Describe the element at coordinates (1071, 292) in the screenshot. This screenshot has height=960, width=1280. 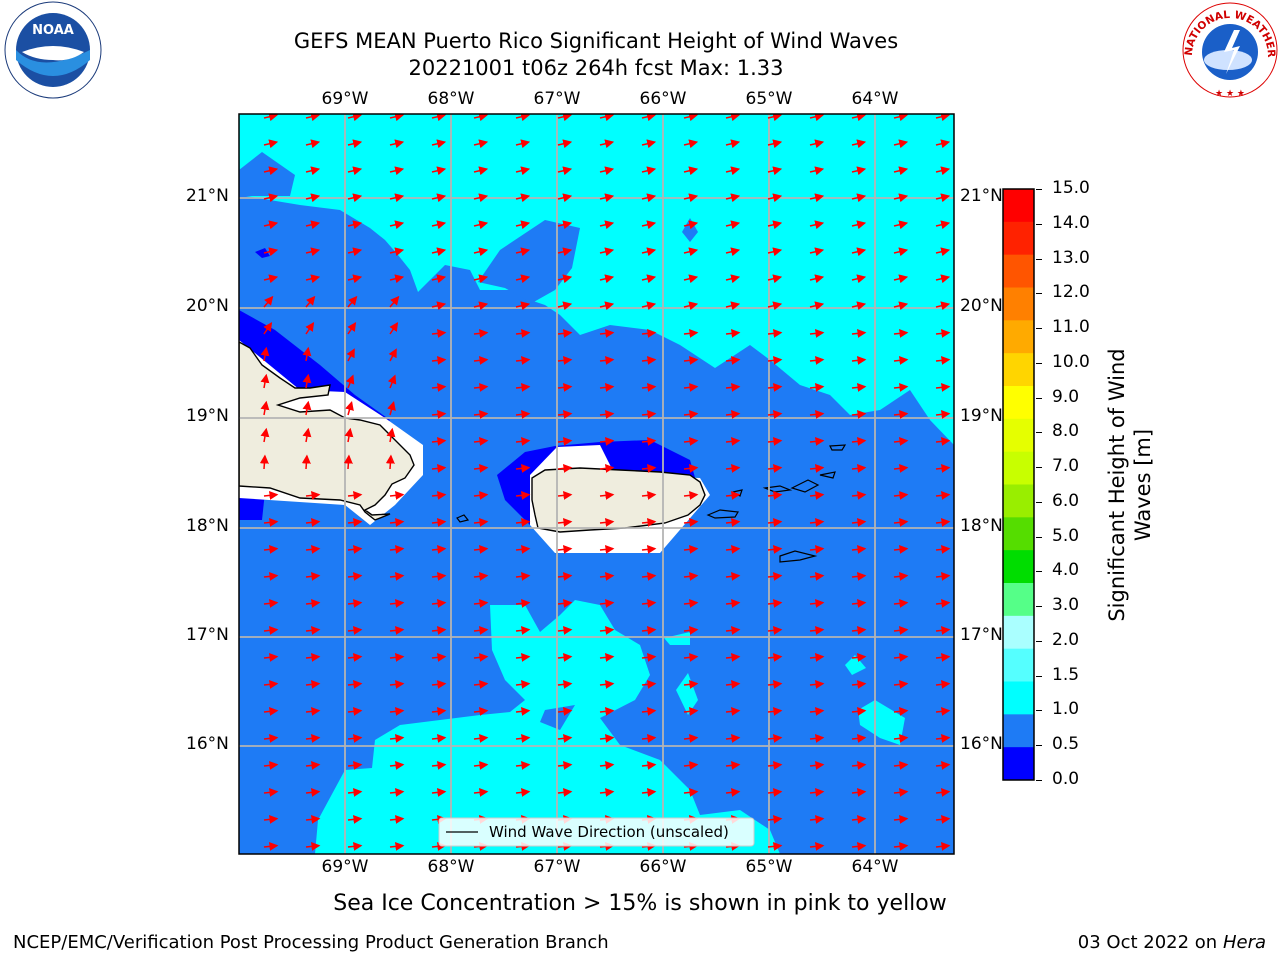
I see `colorbar-tick-label: 12.0` at that location.